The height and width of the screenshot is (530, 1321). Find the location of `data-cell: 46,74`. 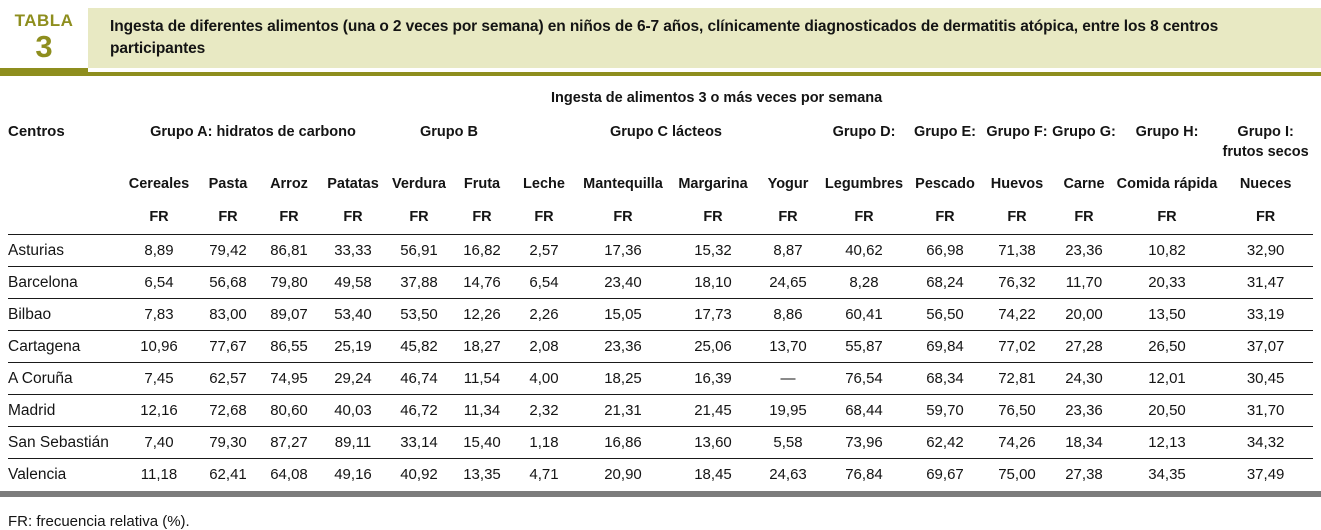

data-cell: 46,74 is located at coordinates (419, 378).